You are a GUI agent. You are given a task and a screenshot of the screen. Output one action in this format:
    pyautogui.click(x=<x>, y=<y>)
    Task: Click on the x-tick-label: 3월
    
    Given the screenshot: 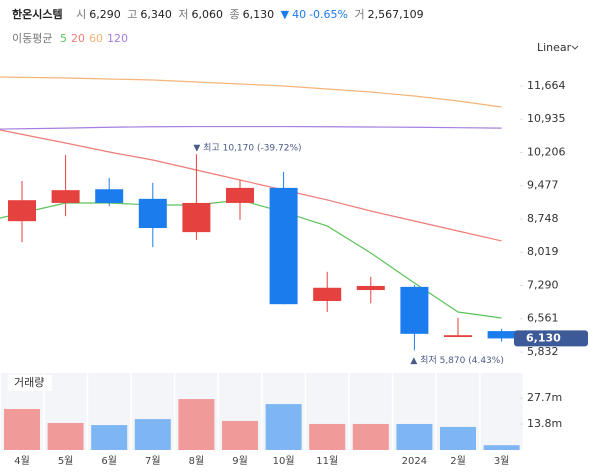 What is the action you would take?
    pyautogui.click(x=502, y=461)
    